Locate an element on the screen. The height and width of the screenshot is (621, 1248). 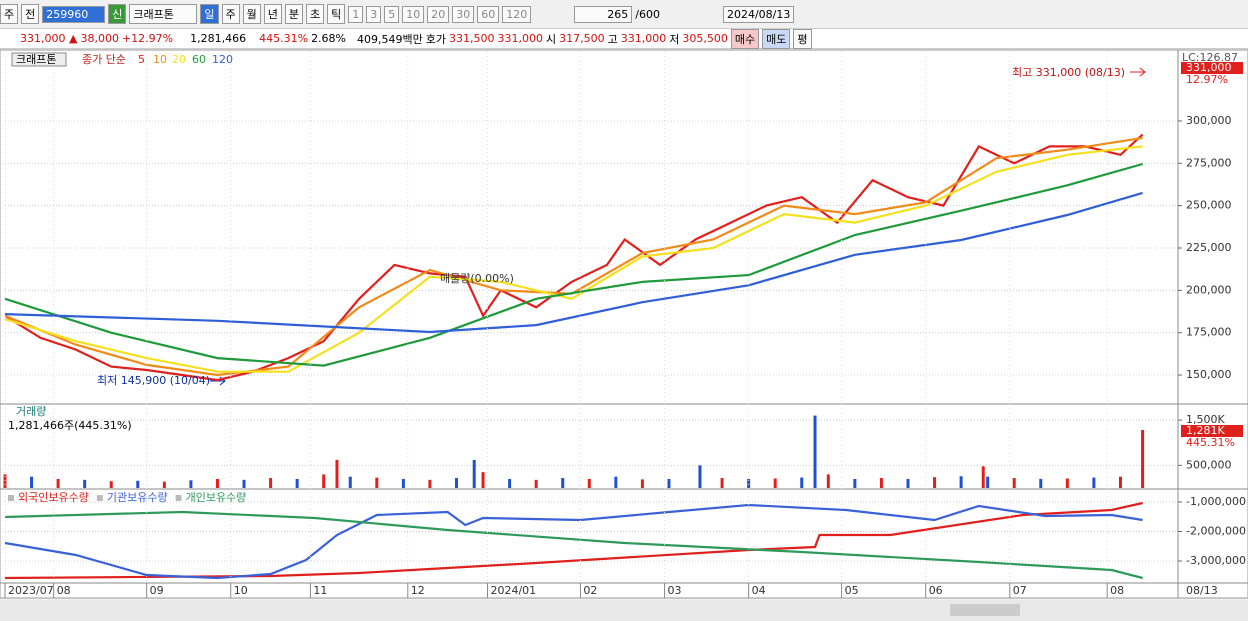
stock-name: 크래프톤 is located at coordinates (163, 14).